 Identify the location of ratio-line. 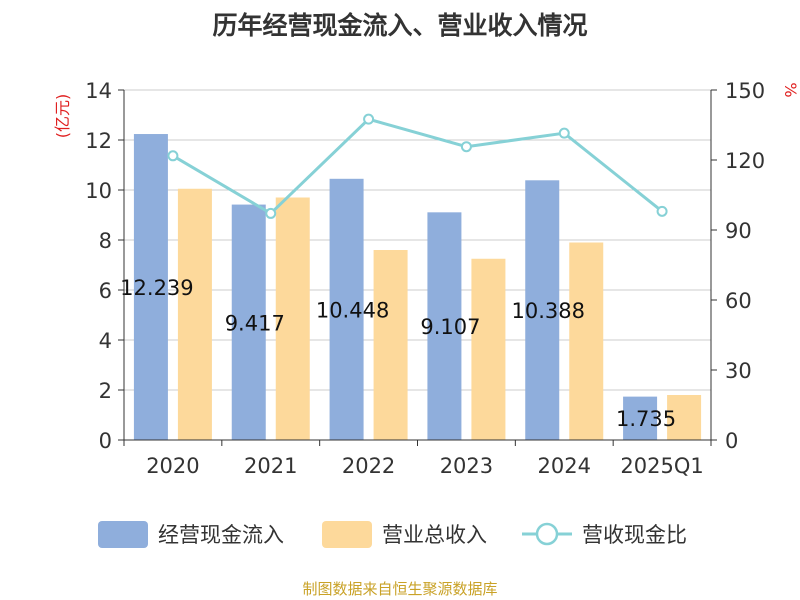
(417, 166).